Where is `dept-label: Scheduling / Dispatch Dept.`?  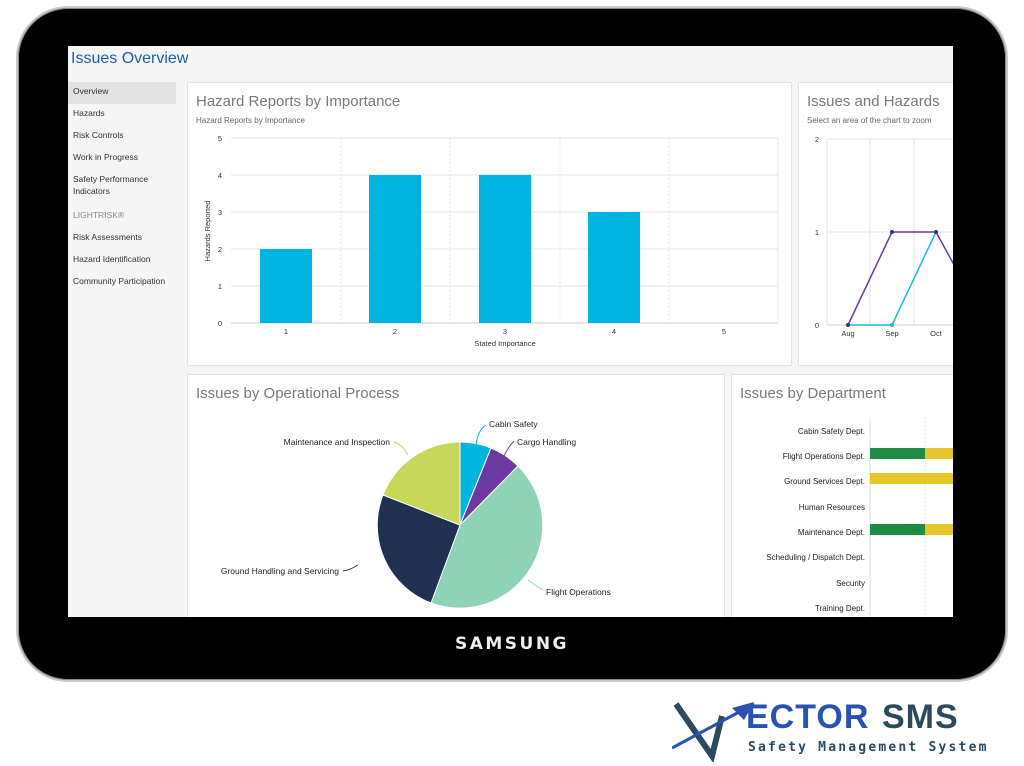 dept-label: Scheduling / Dispatch Dept. is located at coordinates (815, 557).